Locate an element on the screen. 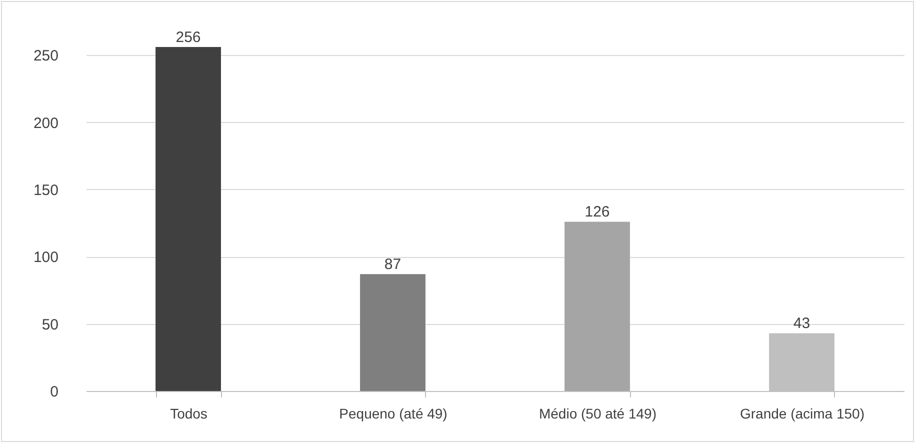  y-tick-label: 200 is located at coordinates (45, 123).